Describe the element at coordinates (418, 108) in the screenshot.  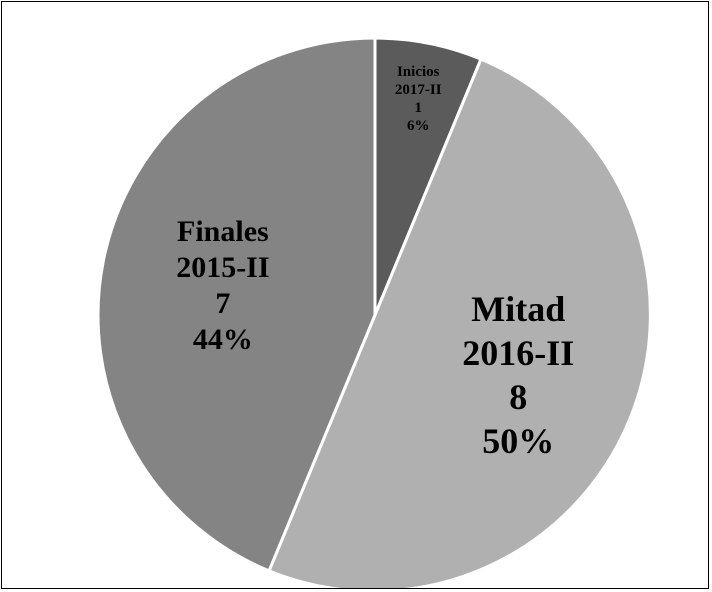
I see `pie-label-value: 1` at that location.